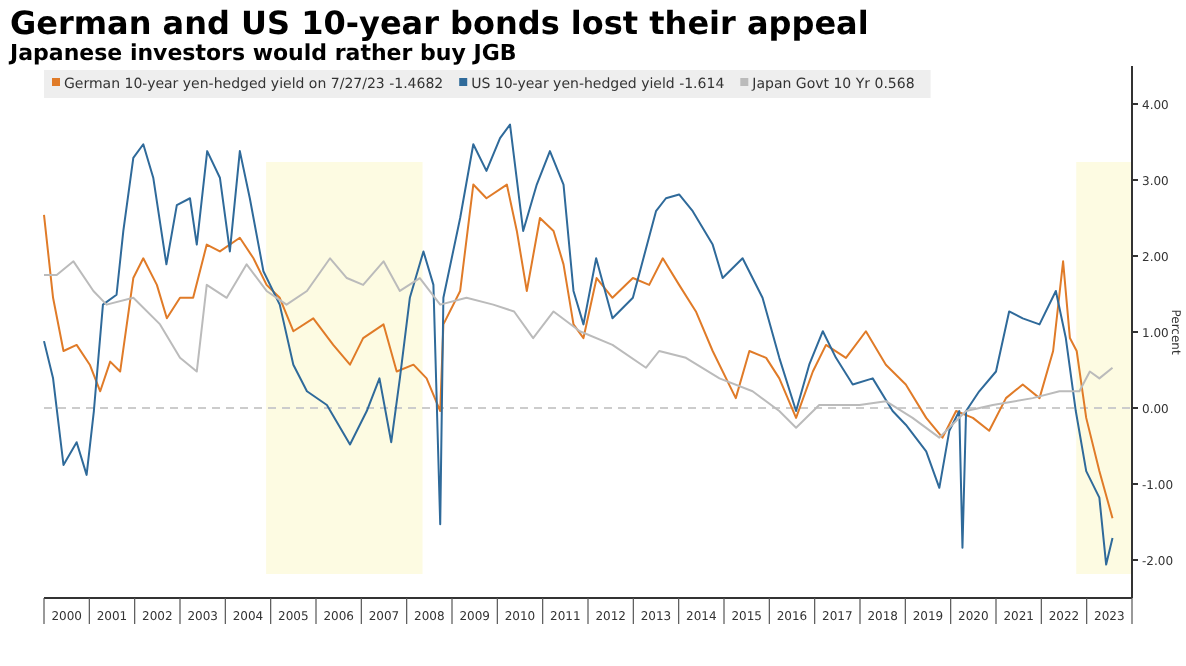 This screenshot has width=1186, height=666. I want to click on chart-title: German and US 10-year bonds lost their appeal, so click(439, 23).